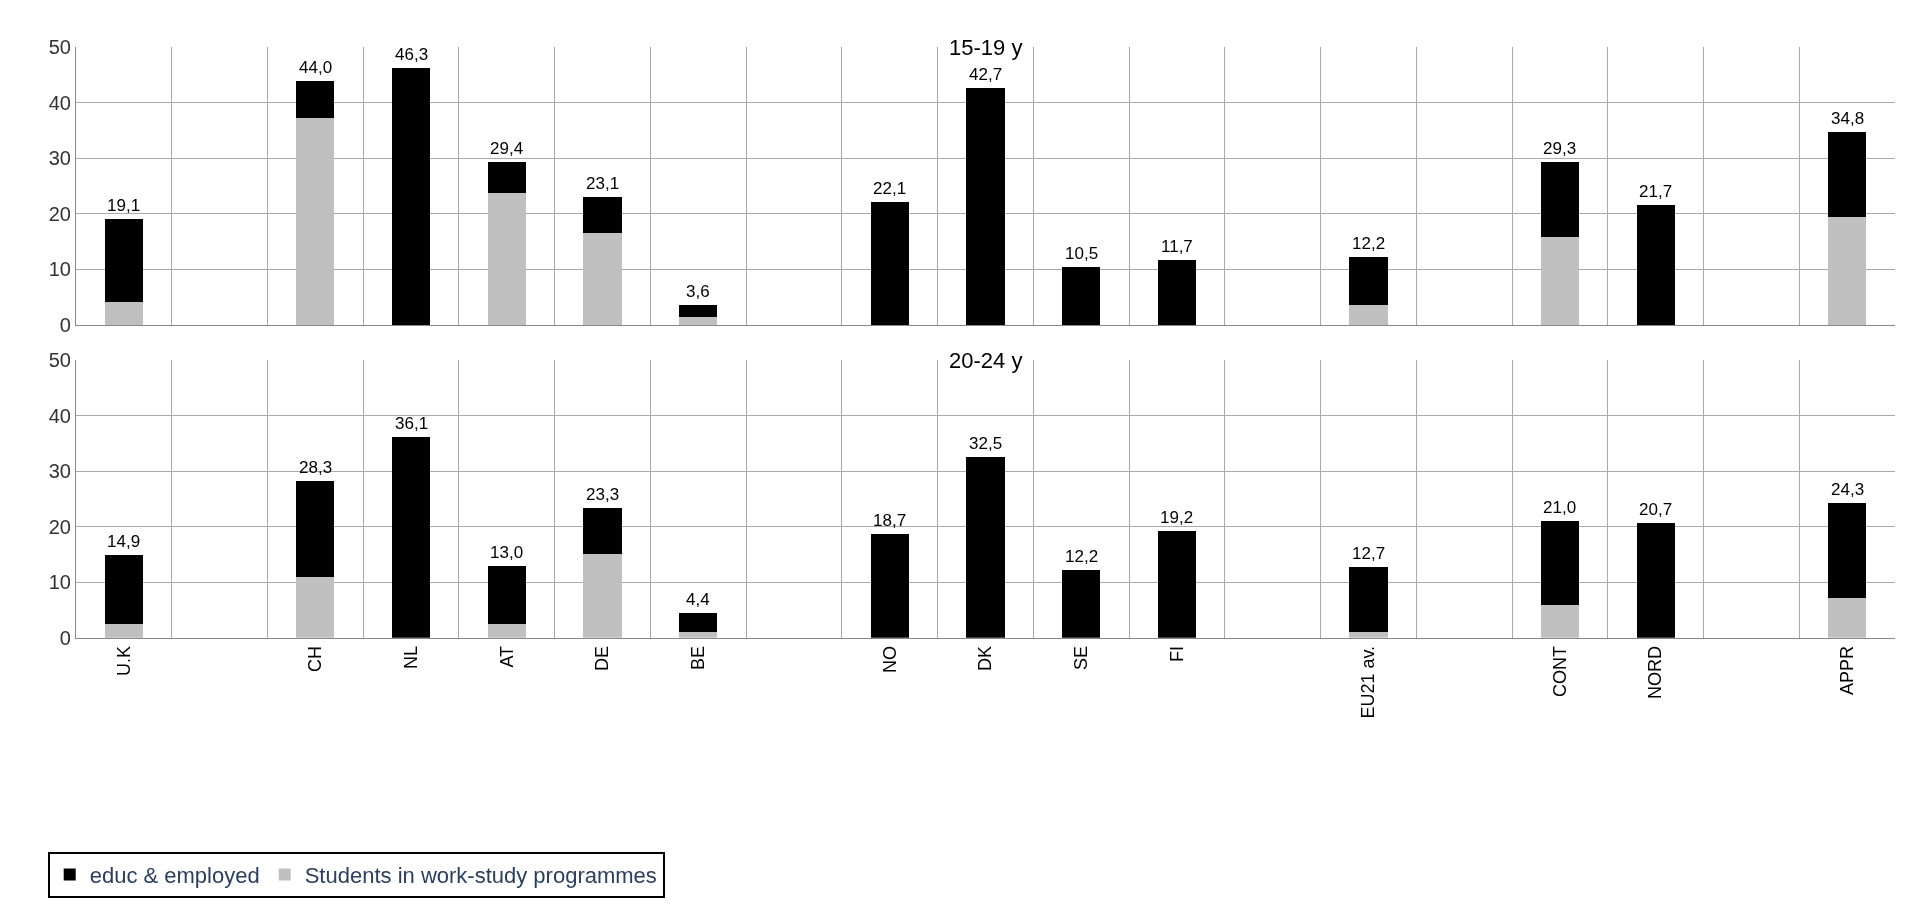  I want to click on legend-label: Students in work-study programmes, so click(480, 875).